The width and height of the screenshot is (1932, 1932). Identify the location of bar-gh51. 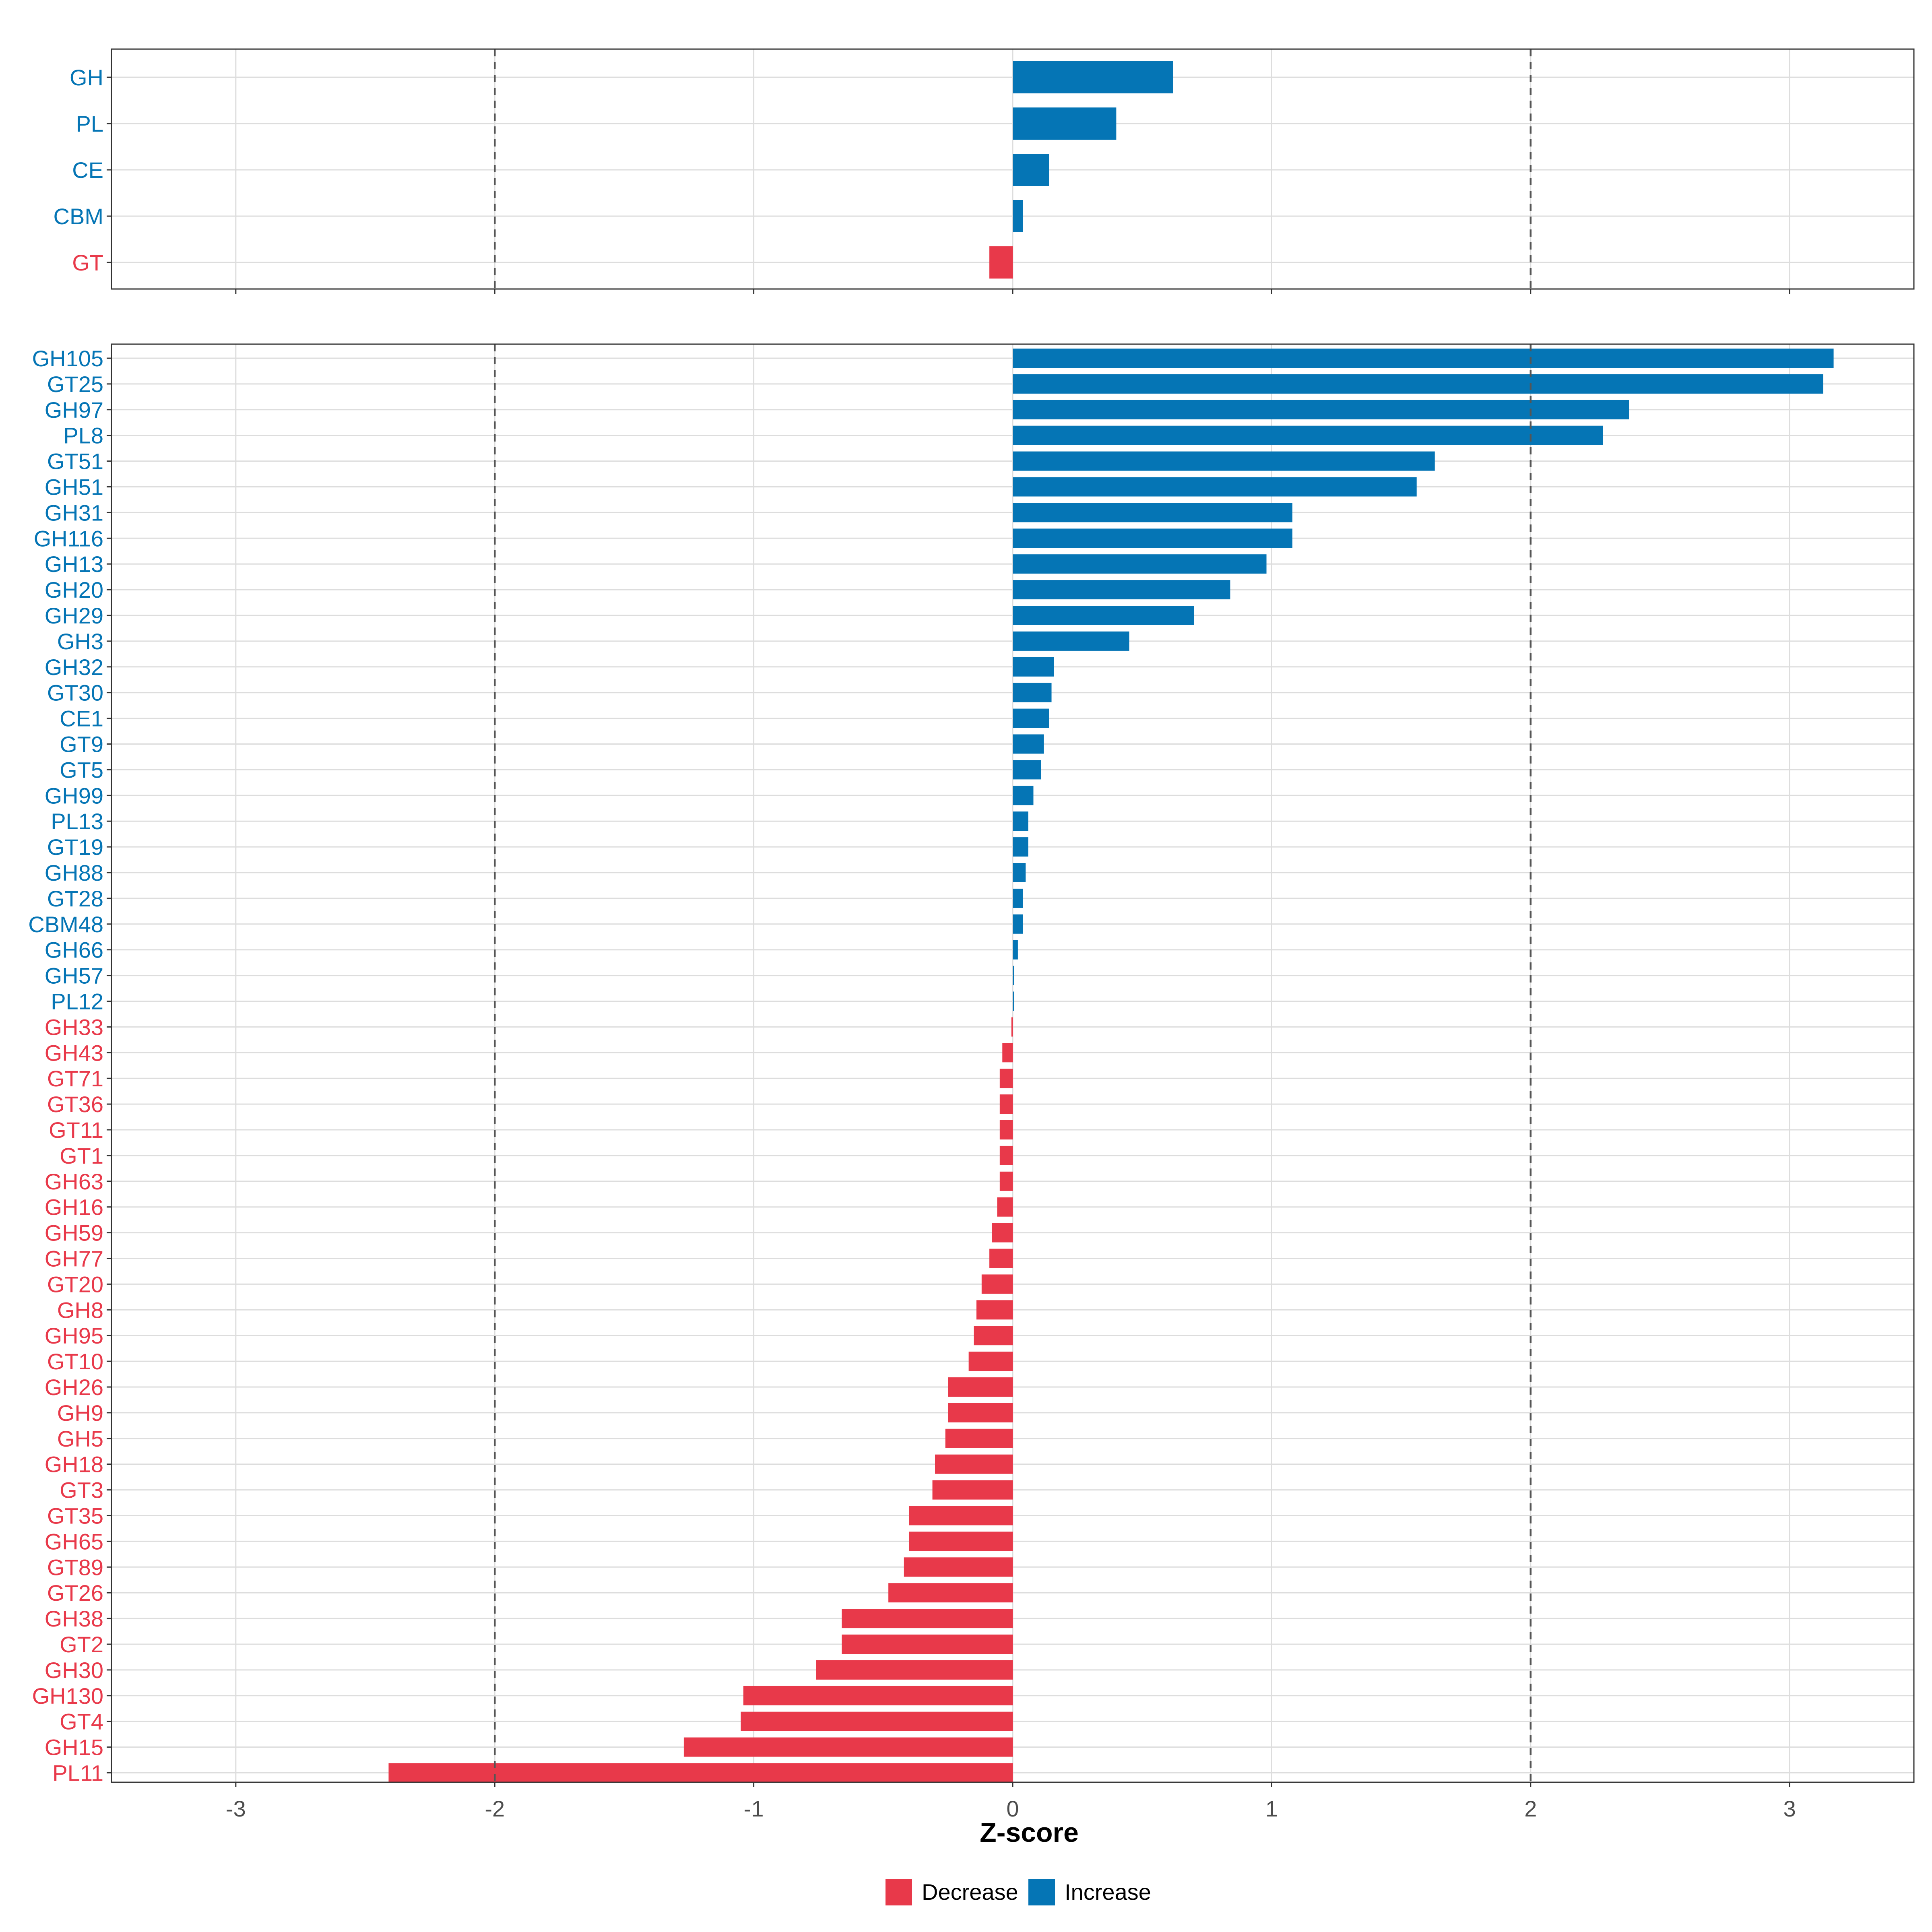
(1215, 487).